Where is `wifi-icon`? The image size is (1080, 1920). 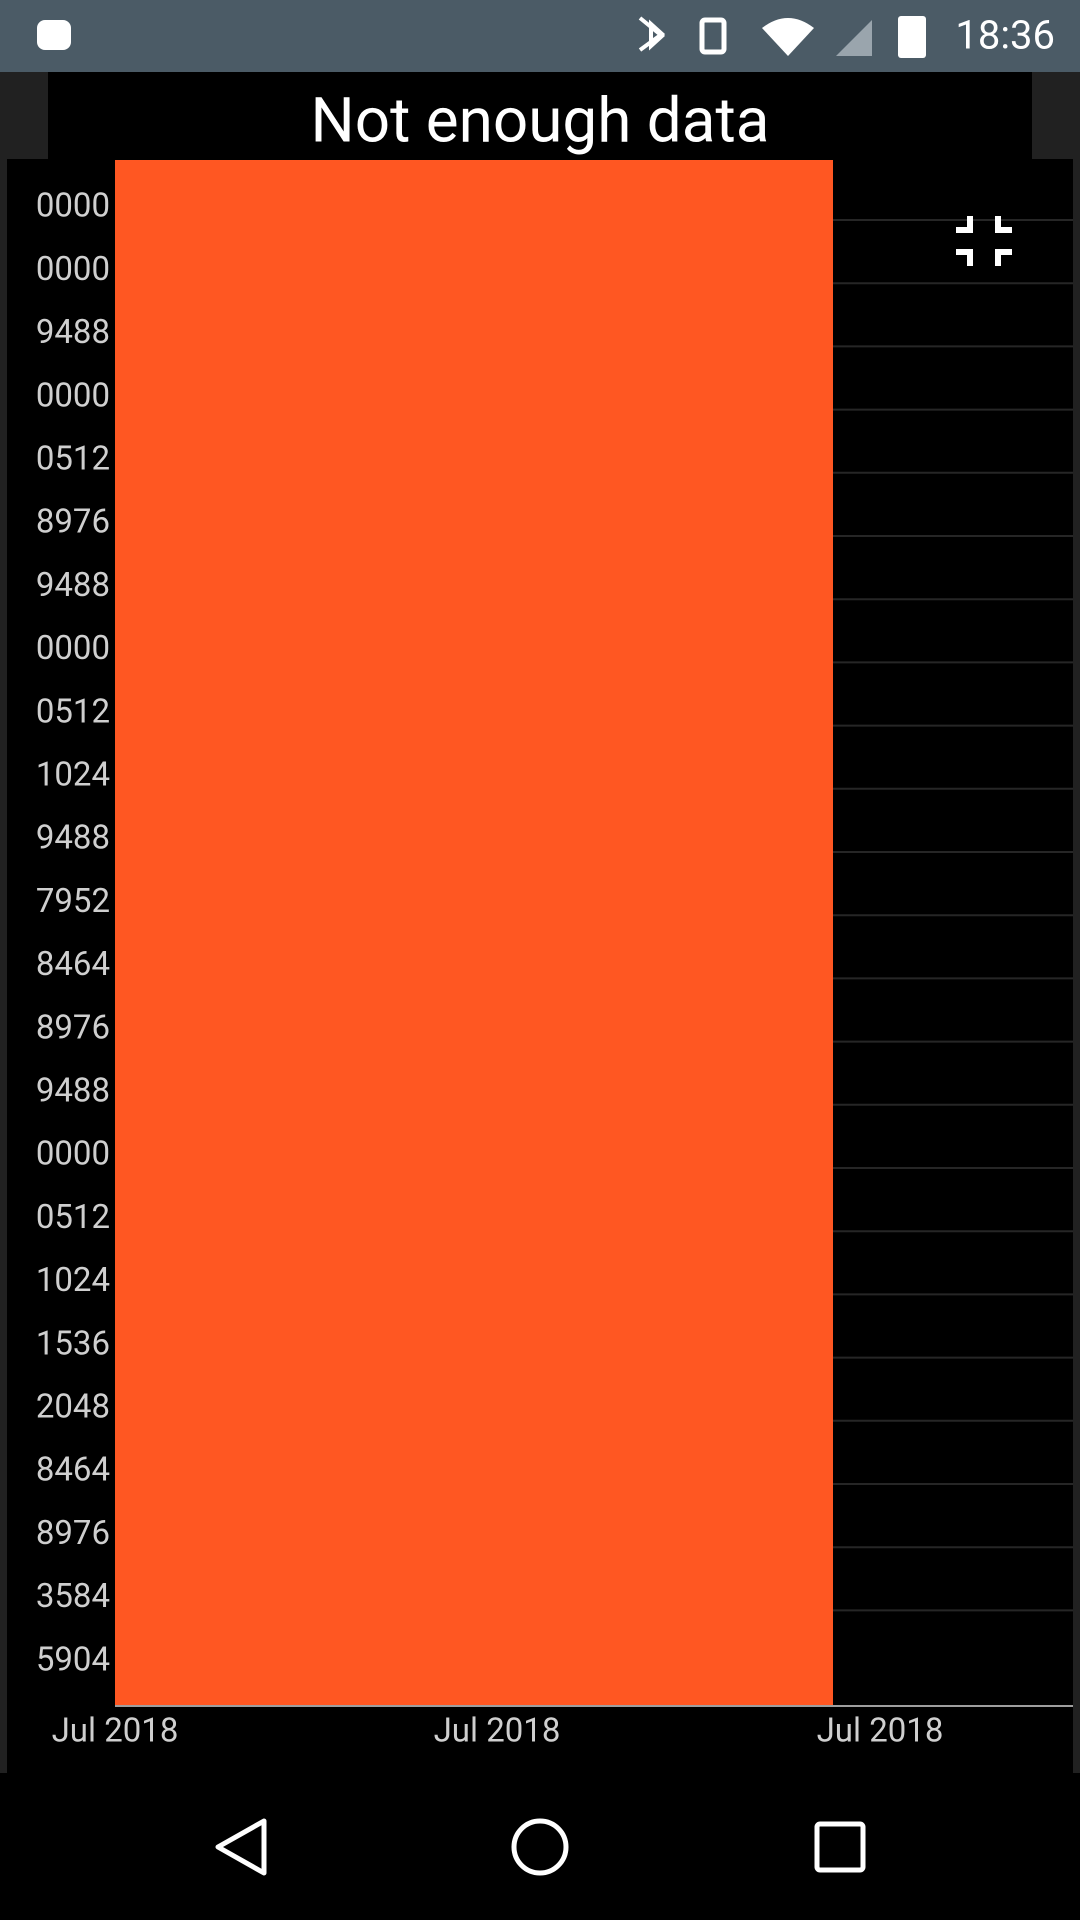
wifi-icon is located at coordinates (788, 37).